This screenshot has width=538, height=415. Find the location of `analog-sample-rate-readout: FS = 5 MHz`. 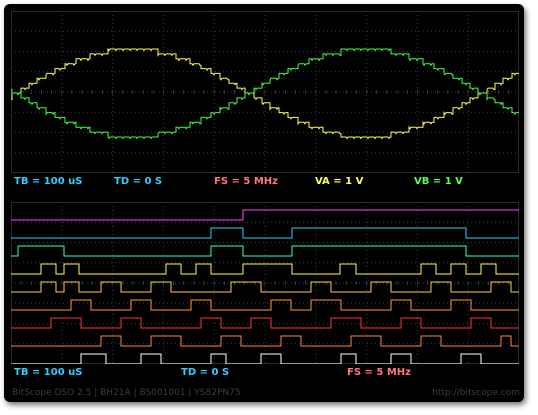

analog-sample-rate-readout: FS = 5 MHz is located at coordinates (246, 181).